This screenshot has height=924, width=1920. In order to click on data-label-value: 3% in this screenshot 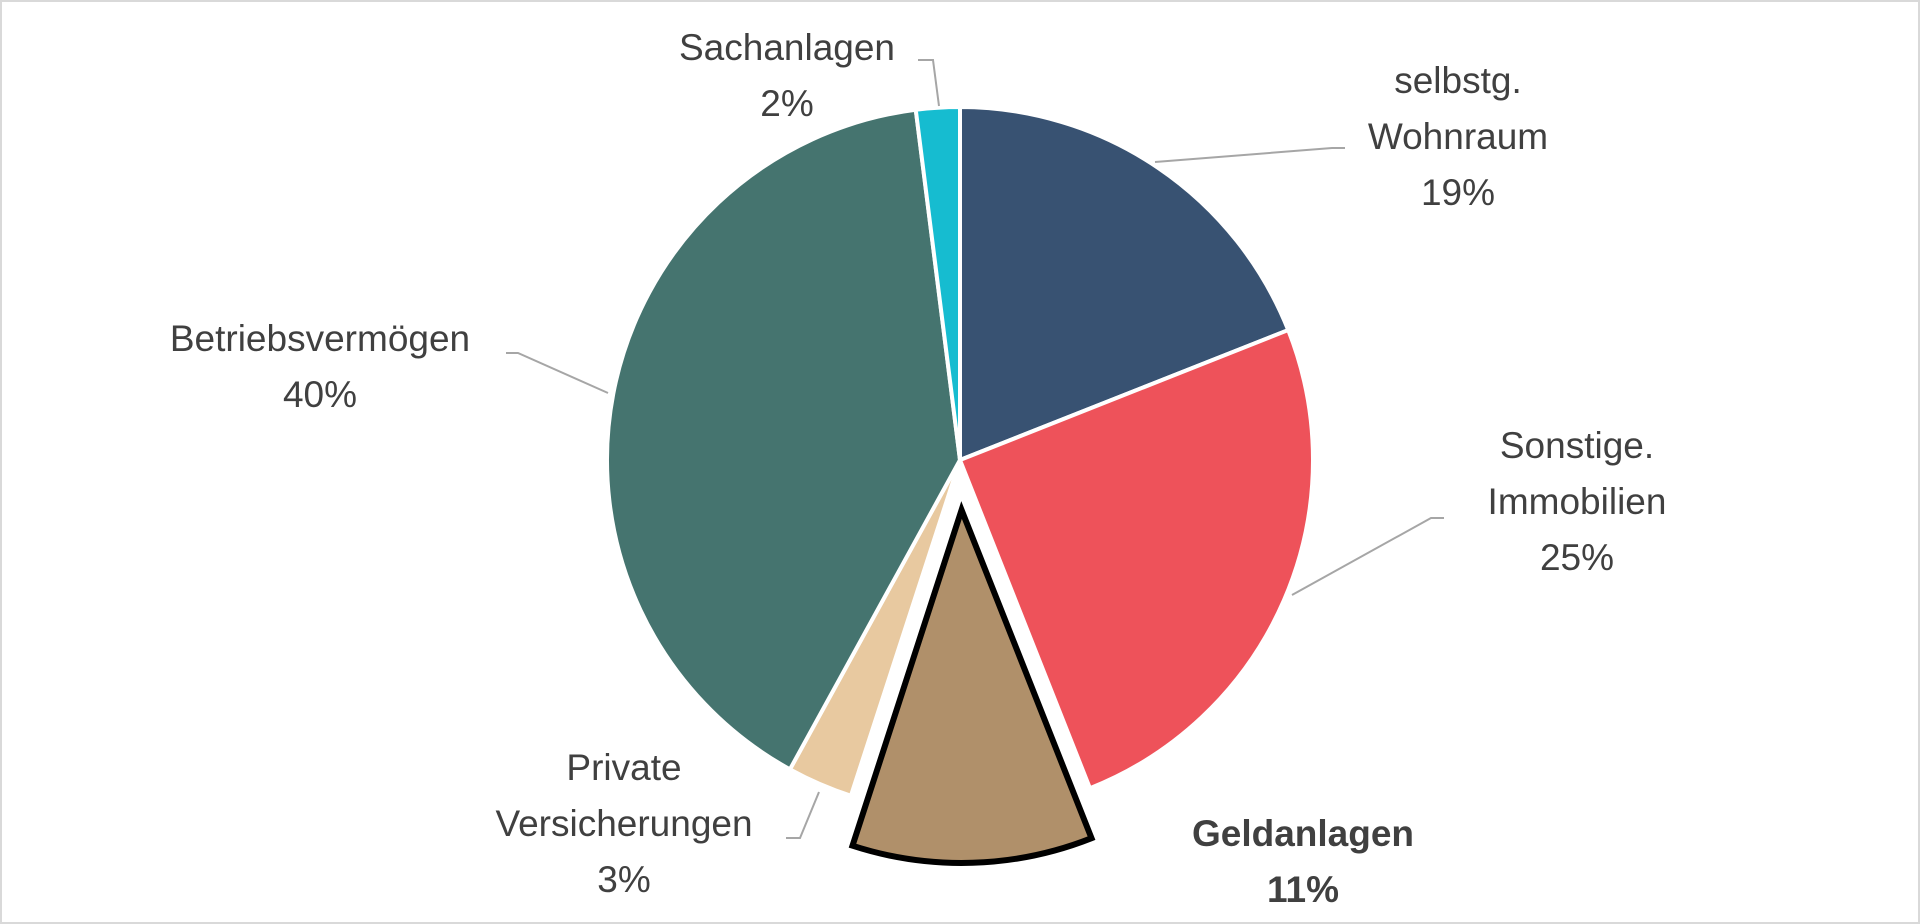, I will do `click(623, 879)`.